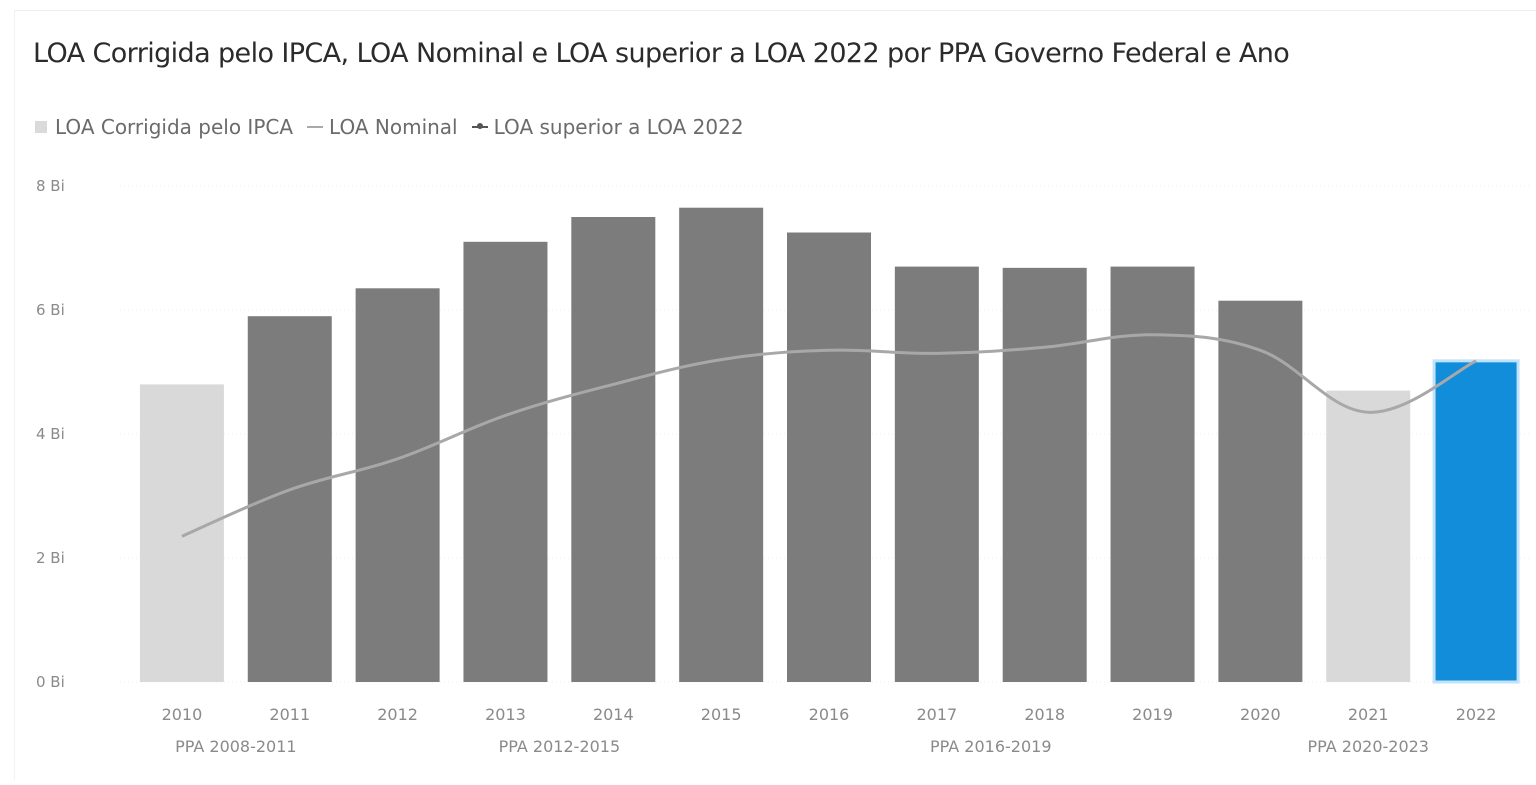 This screenshot has height=785, width=1536. What do you see at coordinates (936, 714) in the screenshot?
I see `x-tick-label: 2017` at bounding box center [936, 714].